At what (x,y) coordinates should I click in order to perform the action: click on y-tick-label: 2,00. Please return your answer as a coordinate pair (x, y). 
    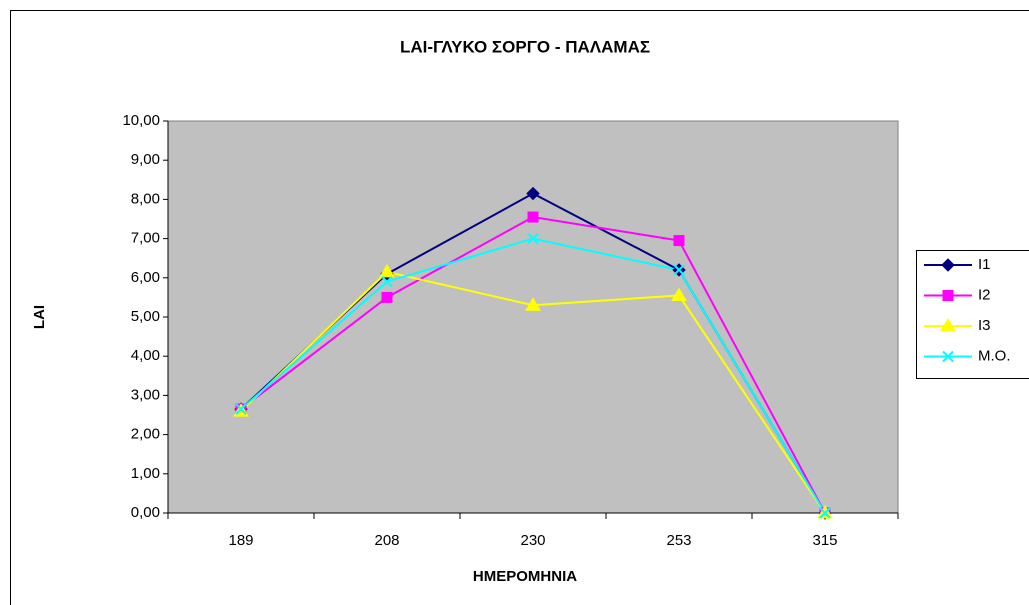
    Looking at the image, I should click on (145, 434).